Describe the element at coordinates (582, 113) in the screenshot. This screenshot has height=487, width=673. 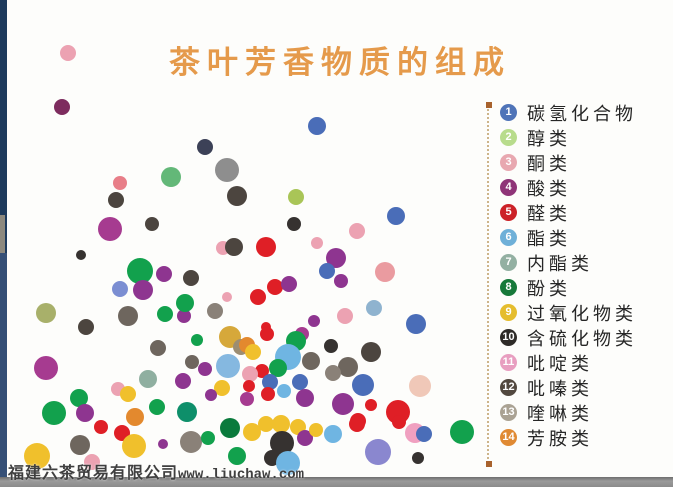
I see `legend-label: 碳氢化合物` at that location.